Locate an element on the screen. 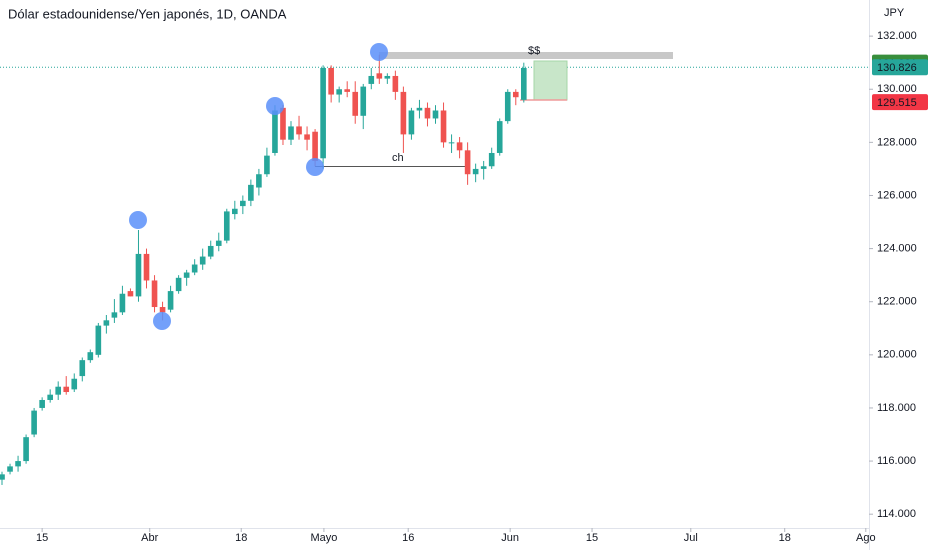 The width and height of the screenshot is (932, 550). y-tick-label: 126.000 is located at coordinates (897, 195).